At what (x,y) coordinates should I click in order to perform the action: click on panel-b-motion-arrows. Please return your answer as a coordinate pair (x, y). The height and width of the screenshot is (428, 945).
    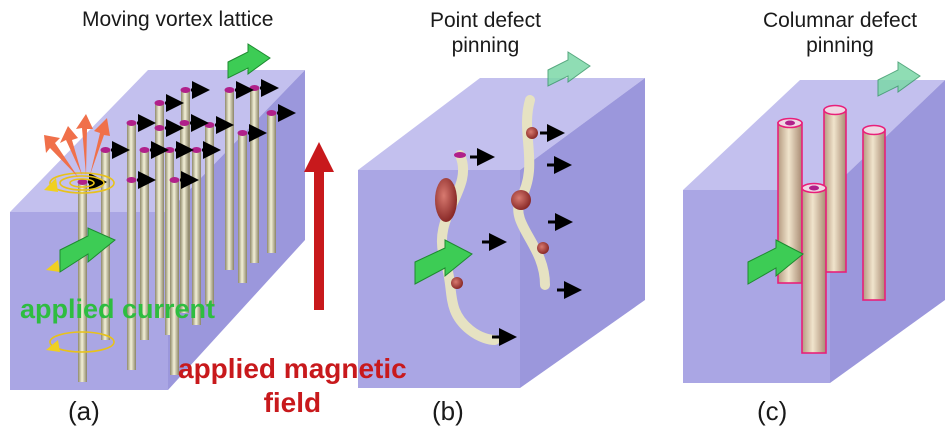
    Looking at the image, I should click on (526, 235).